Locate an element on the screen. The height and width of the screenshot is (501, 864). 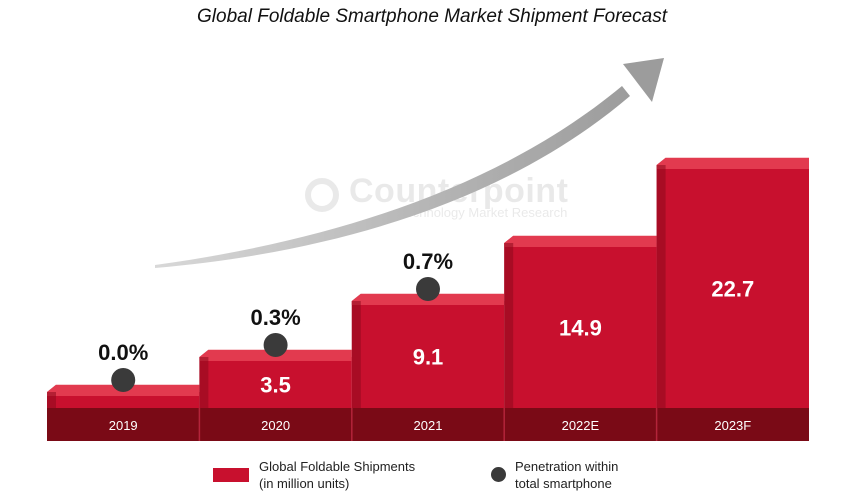
x-tick-label: 2022E is located at coordinates (581, 425).